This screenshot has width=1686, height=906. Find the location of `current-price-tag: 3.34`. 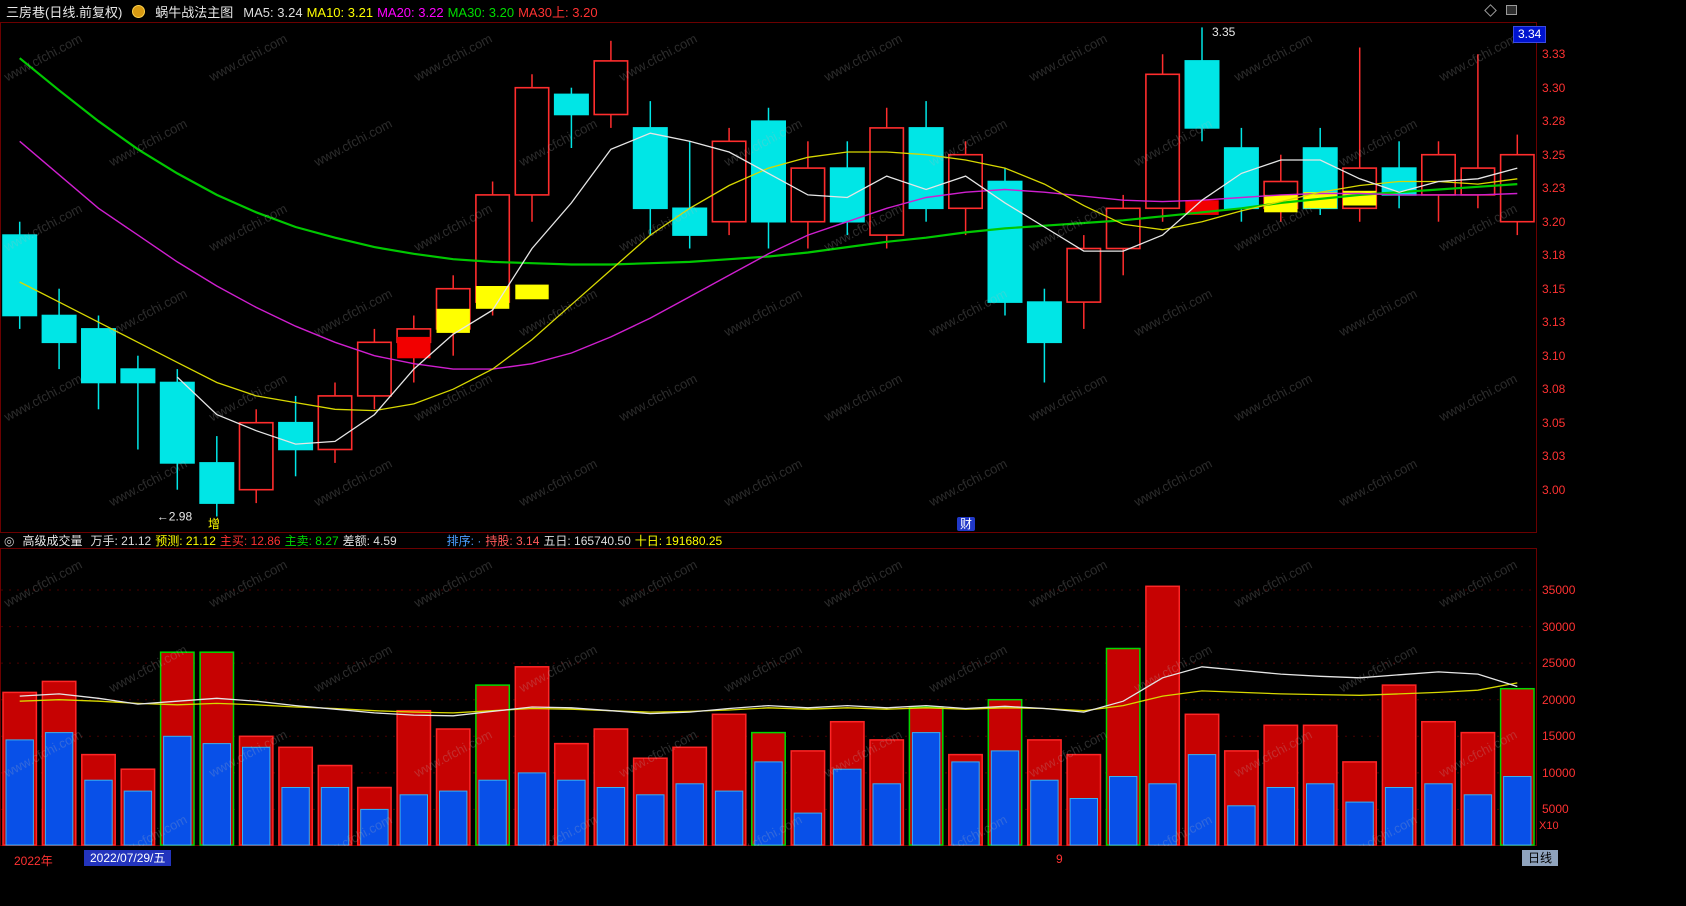

current-price-tag: 3.34 is located at coordinates (1530, 34).